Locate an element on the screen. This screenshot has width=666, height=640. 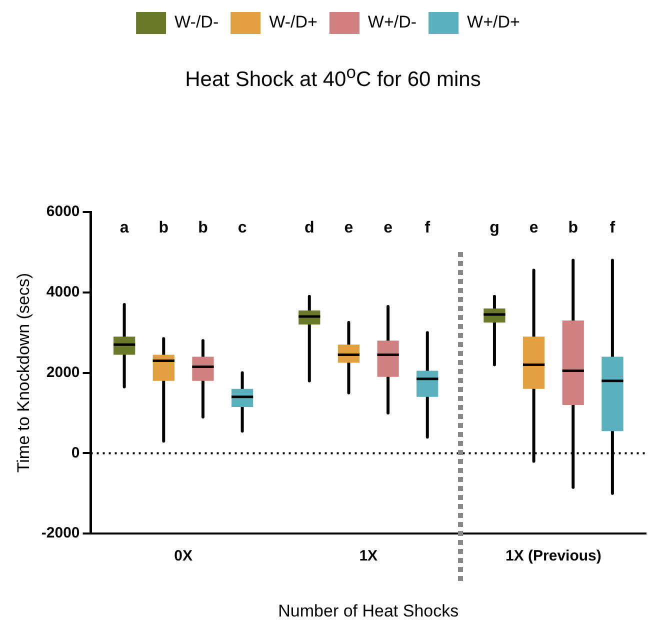
x-axis-title: Number of Heat Shocks is located at coordinates (368, 610).